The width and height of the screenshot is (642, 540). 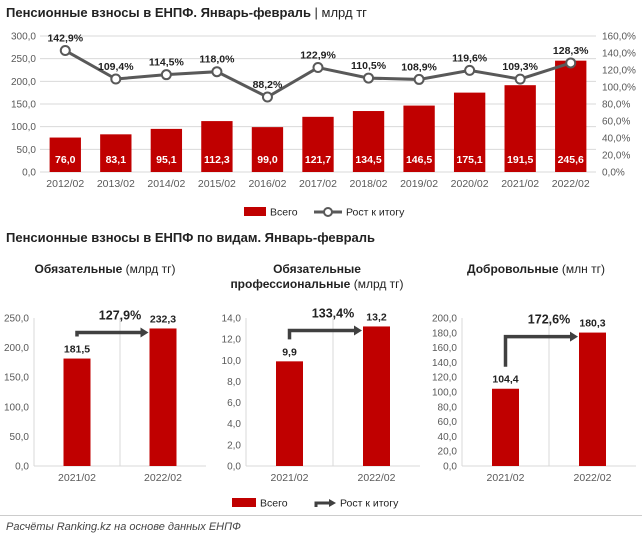 What do you see at coordinates (444, 363) in the screenshot?
I see `y-tick-label: 140,0` at bounding box center [444, 363].